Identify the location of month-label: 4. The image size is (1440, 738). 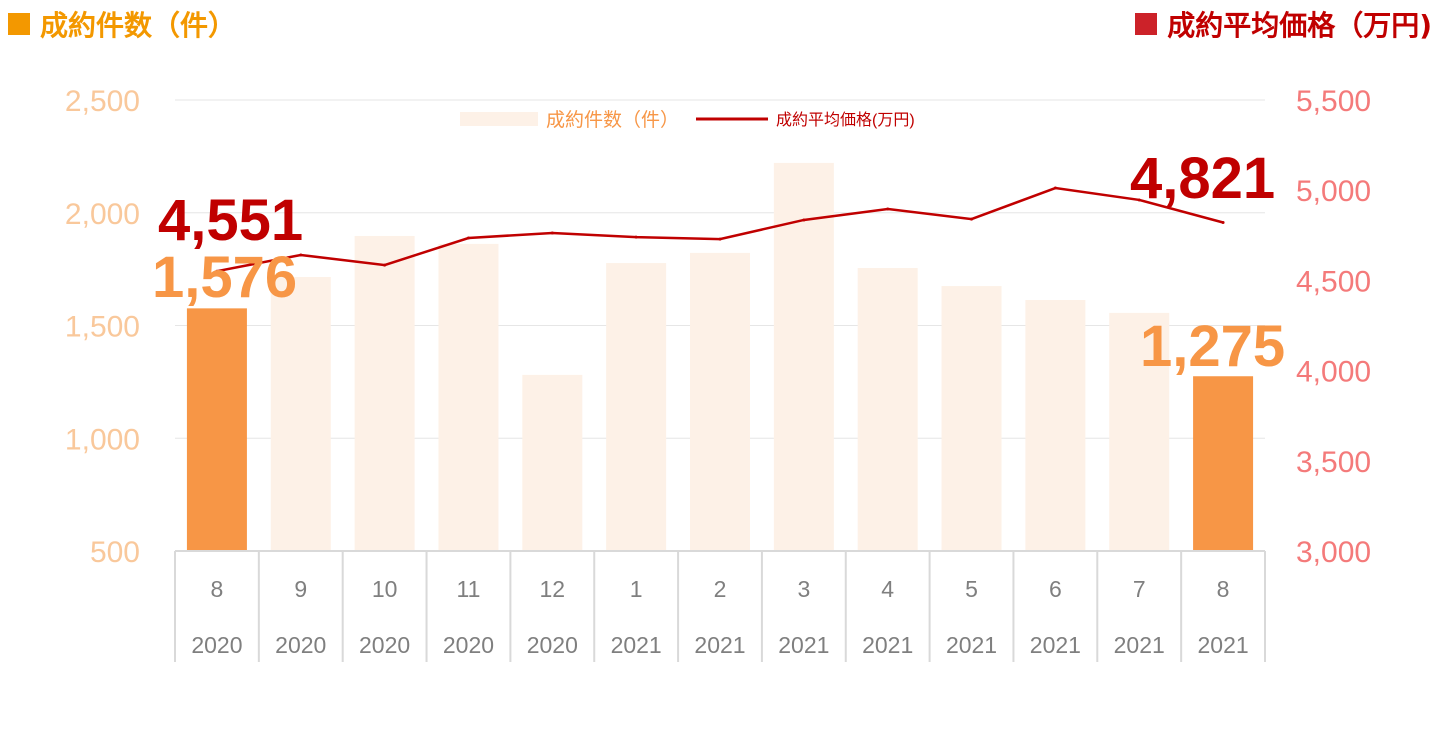
(887, 589).